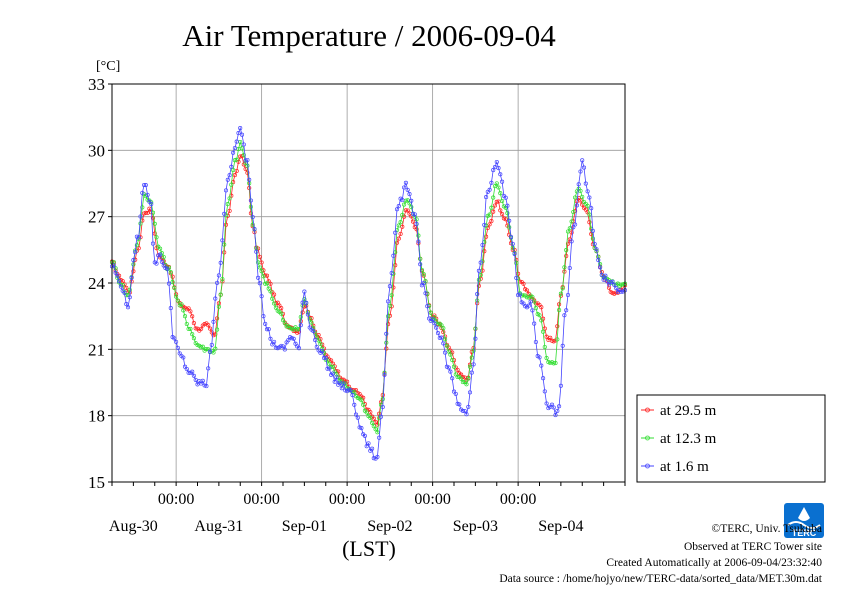 The width and height of the screenshot is (842, 595). Describe the element at coordinates (684, 467) in the screenshot. I see `legend-label: at 1.6 m` at that location.